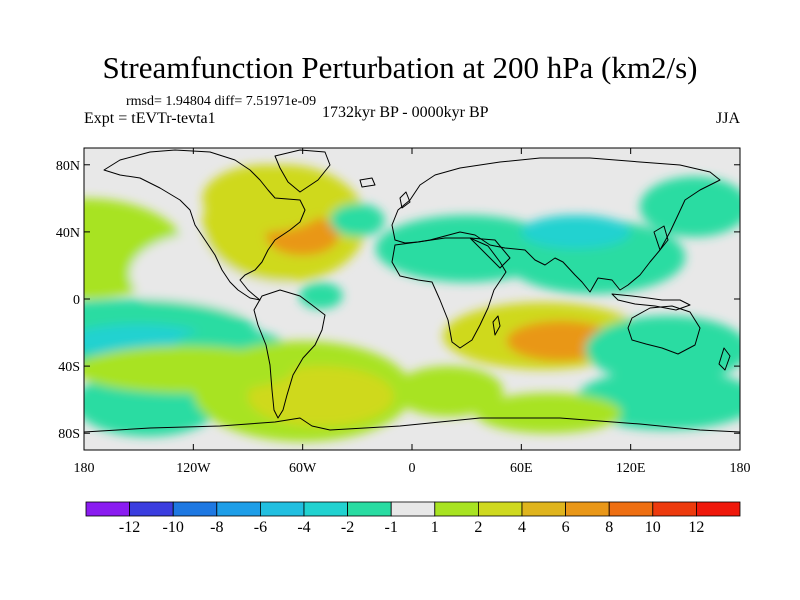  What do you see at coordinates (303, 527) in the screenshot?
I see `colorbar-label: -4` at bounding box center [303, 527].